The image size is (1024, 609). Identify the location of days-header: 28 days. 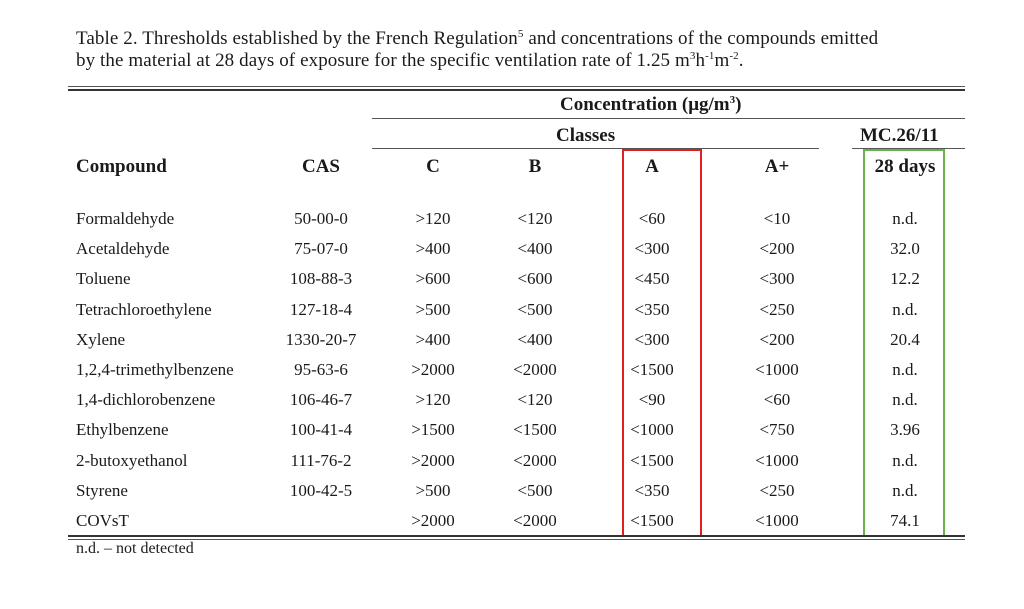
(905, 166).